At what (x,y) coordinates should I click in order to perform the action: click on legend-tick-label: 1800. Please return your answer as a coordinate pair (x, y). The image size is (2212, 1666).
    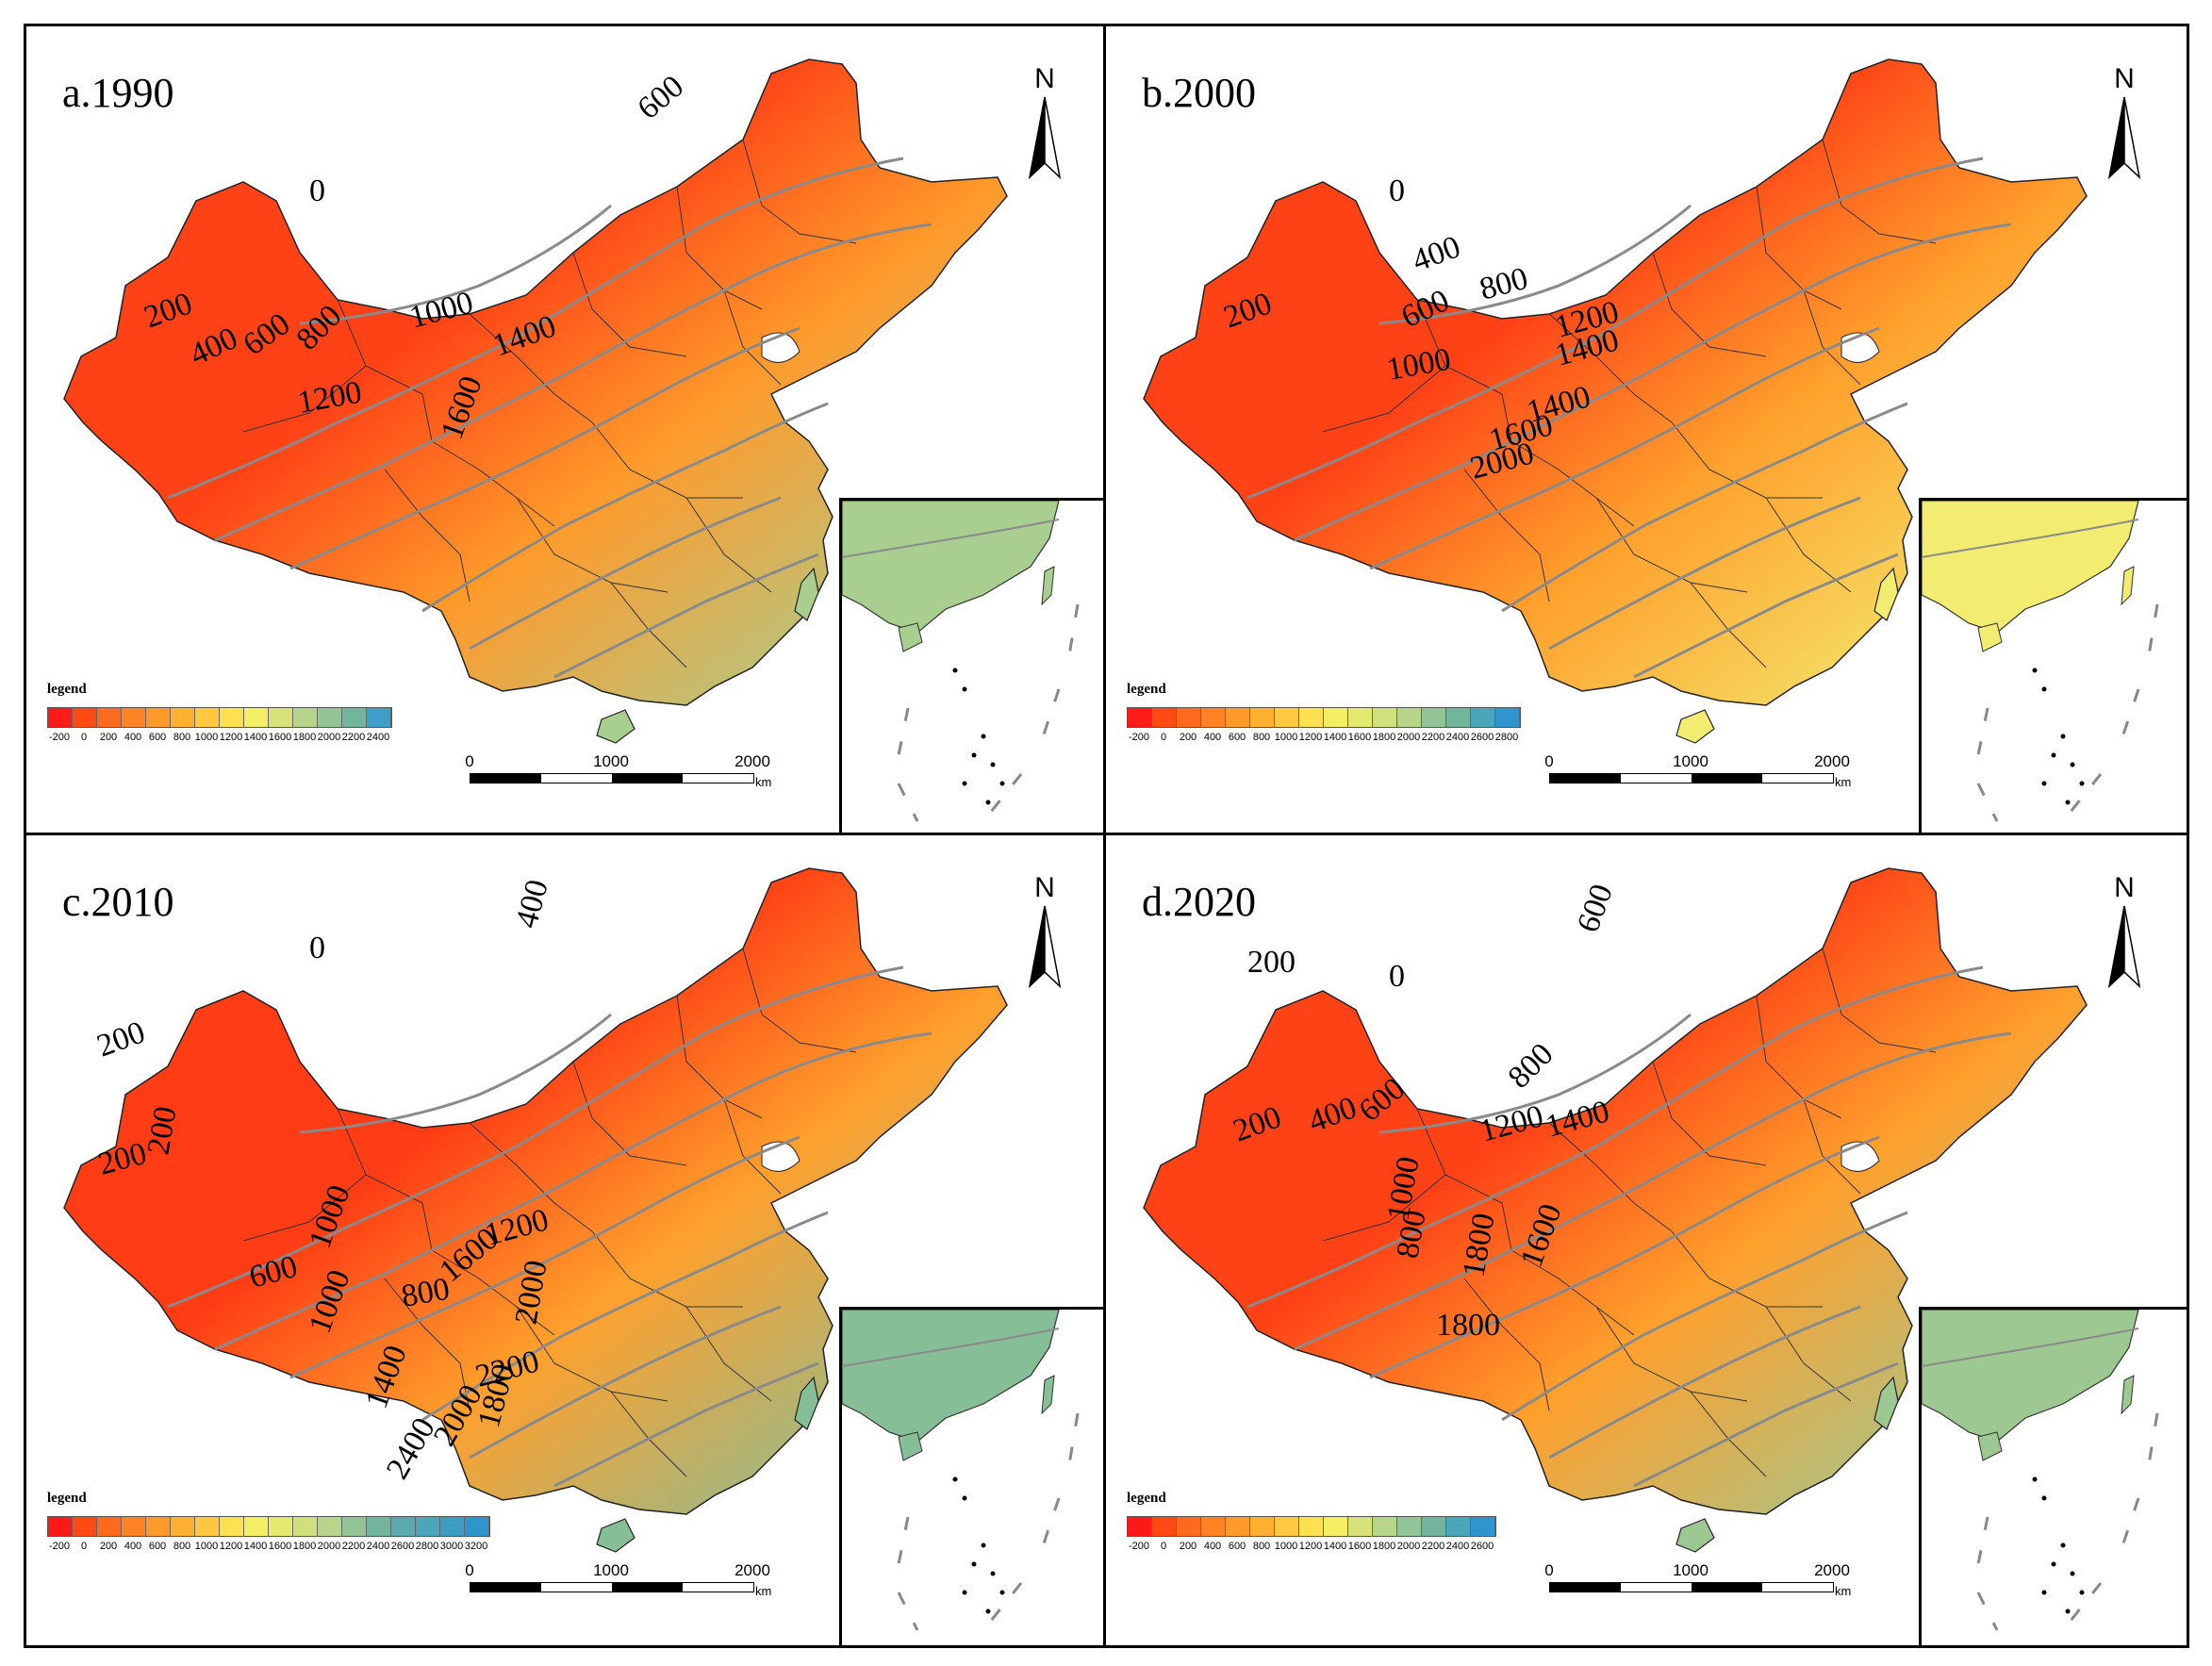
    Looking at the image, I should click on (304, 1546).